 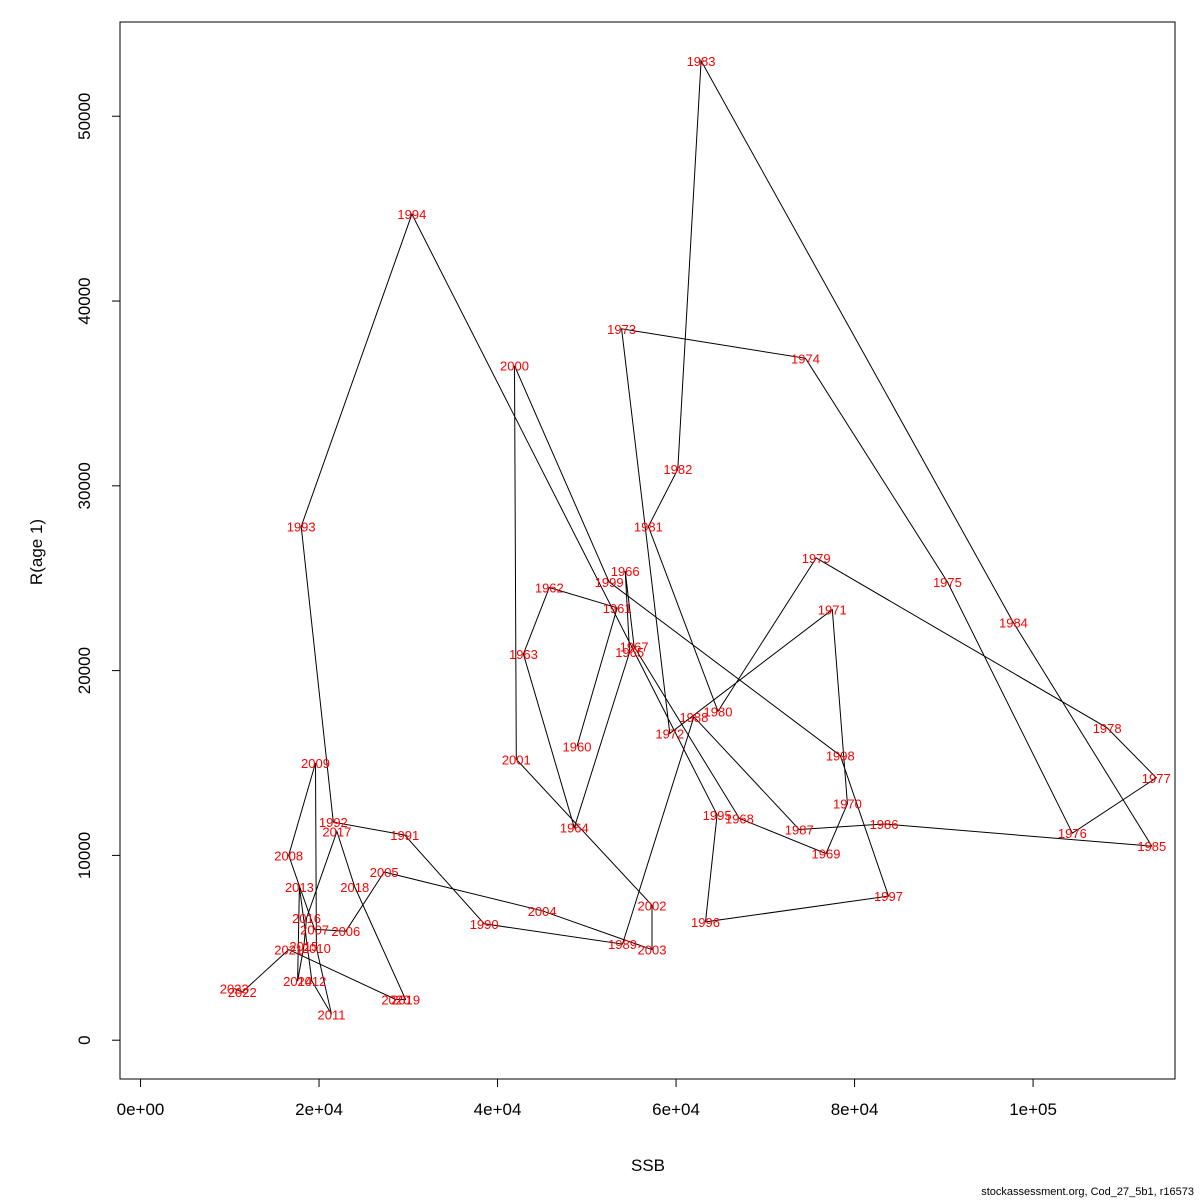 I want to click on year-label-2006: 2006, so click(x=345, y=931).